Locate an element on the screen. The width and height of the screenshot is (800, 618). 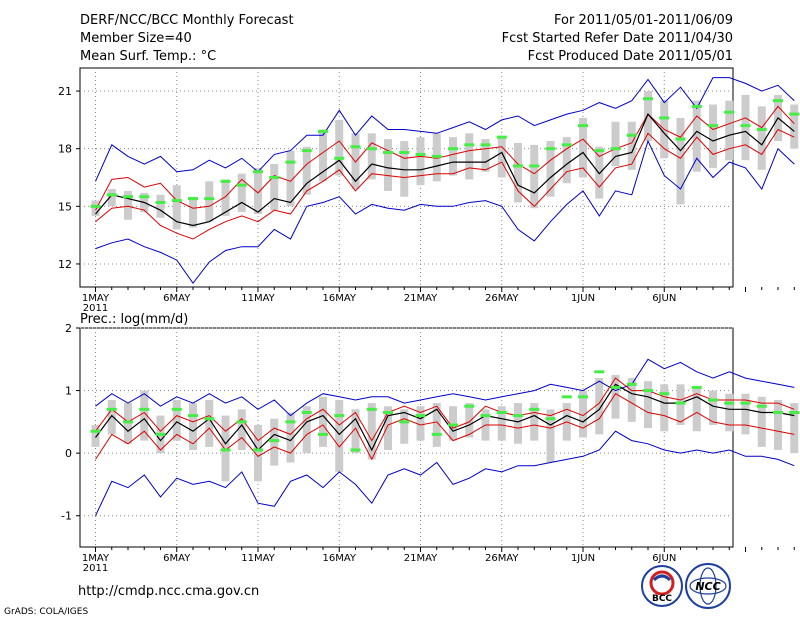
bcc-swirl-icon is located at coordinates (662, 583).